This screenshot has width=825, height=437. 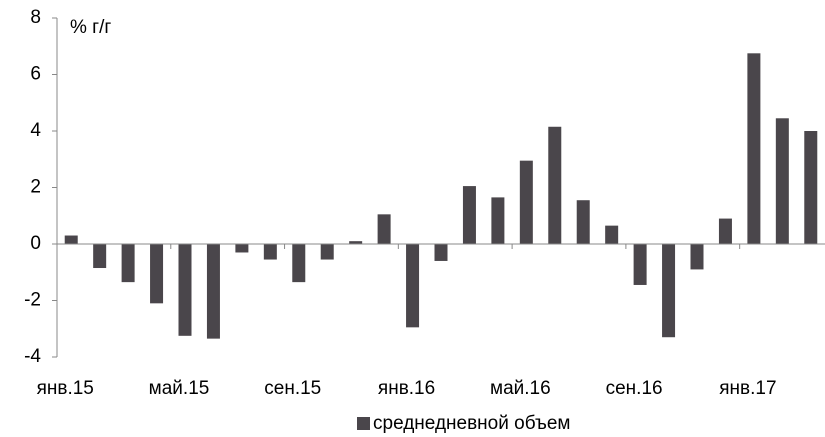 I want to click on y-tick-label: 0, so click(x=35, y=243).